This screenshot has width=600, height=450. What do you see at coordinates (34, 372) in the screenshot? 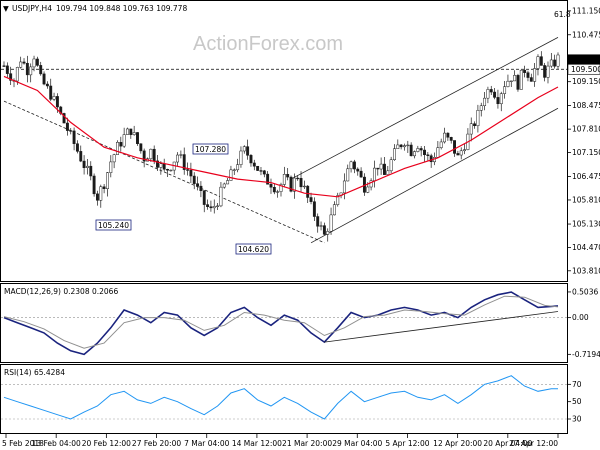
I see `rsi-title: RSI(14) 65.4284` at bounding box center [34, 372].